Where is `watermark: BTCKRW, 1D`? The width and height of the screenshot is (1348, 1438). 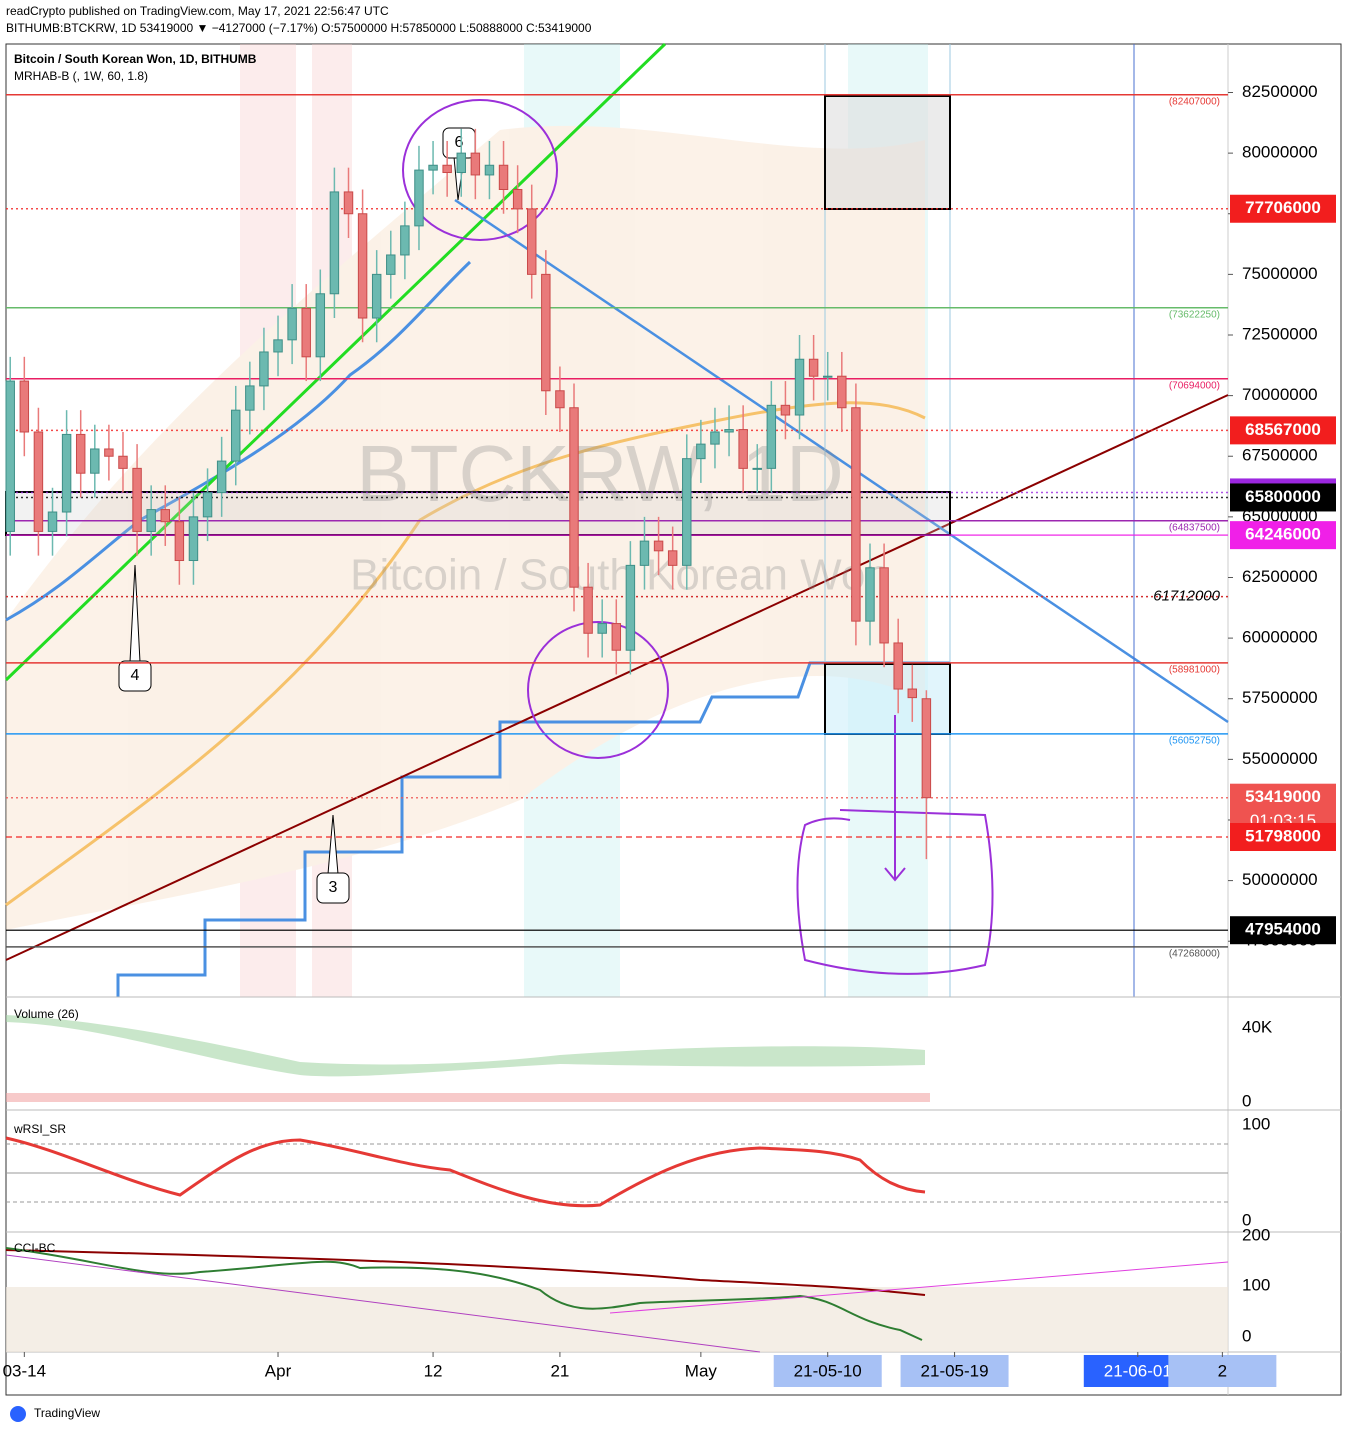 watermark: BTCKRW, 1D is located at coordinates (600, 473).